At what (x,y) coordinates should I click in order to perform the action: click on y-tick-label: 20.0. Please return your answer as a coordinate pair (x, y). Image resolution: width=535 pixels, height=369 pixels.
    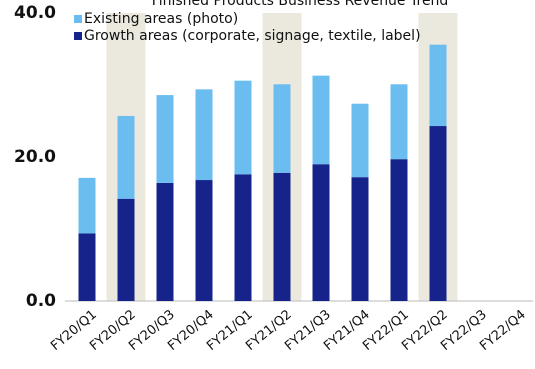
    Looking at the image, I should click on (35, 157).